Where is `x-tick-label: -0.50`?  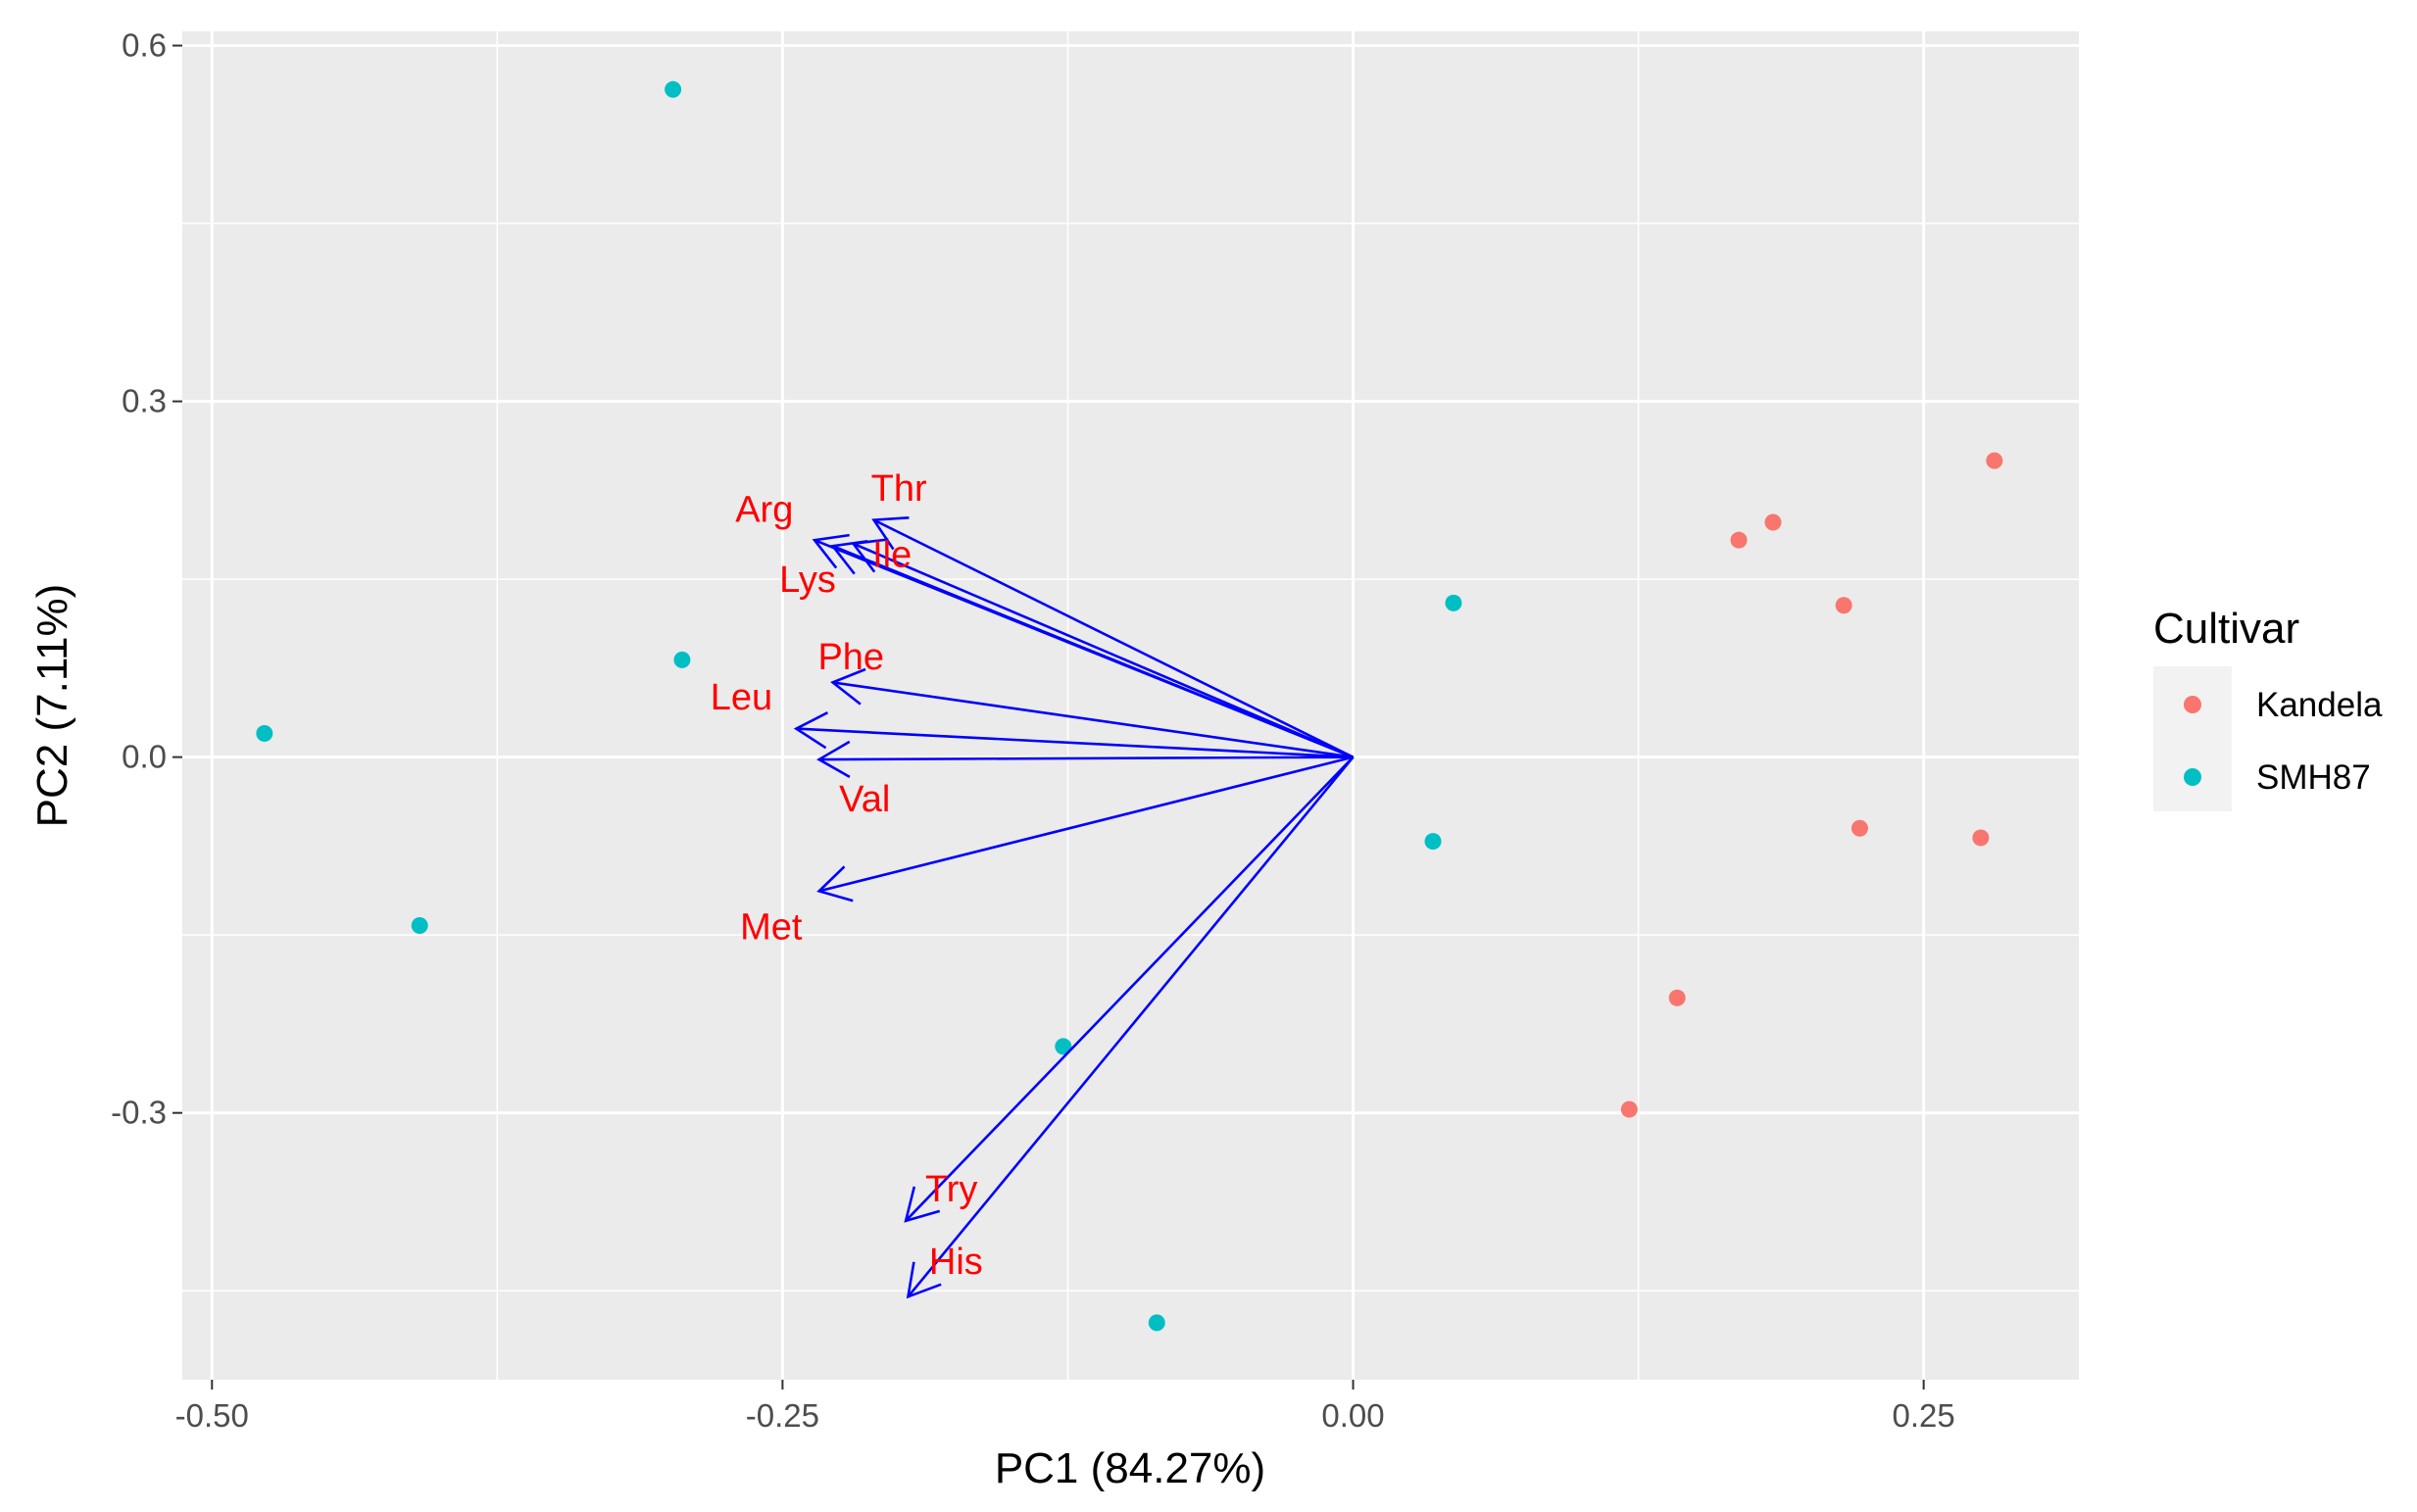 x-tick-label: -0.50 is located at coordinates (212, 1415).